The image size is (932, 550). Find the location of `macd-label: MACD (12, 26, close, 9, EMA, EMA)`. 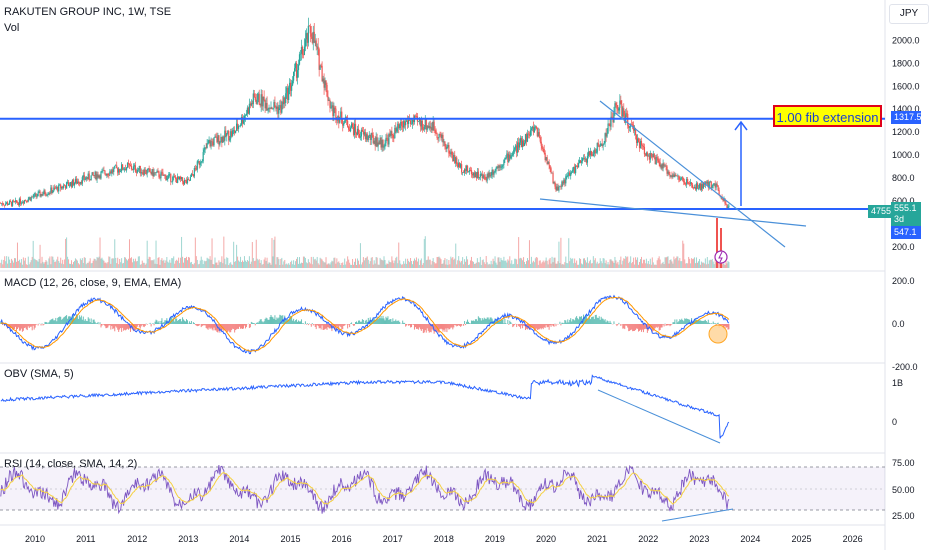

macd-label: MACD (12, 26, close, 9, EMA, EMA) is located at coordinates (93, 283).